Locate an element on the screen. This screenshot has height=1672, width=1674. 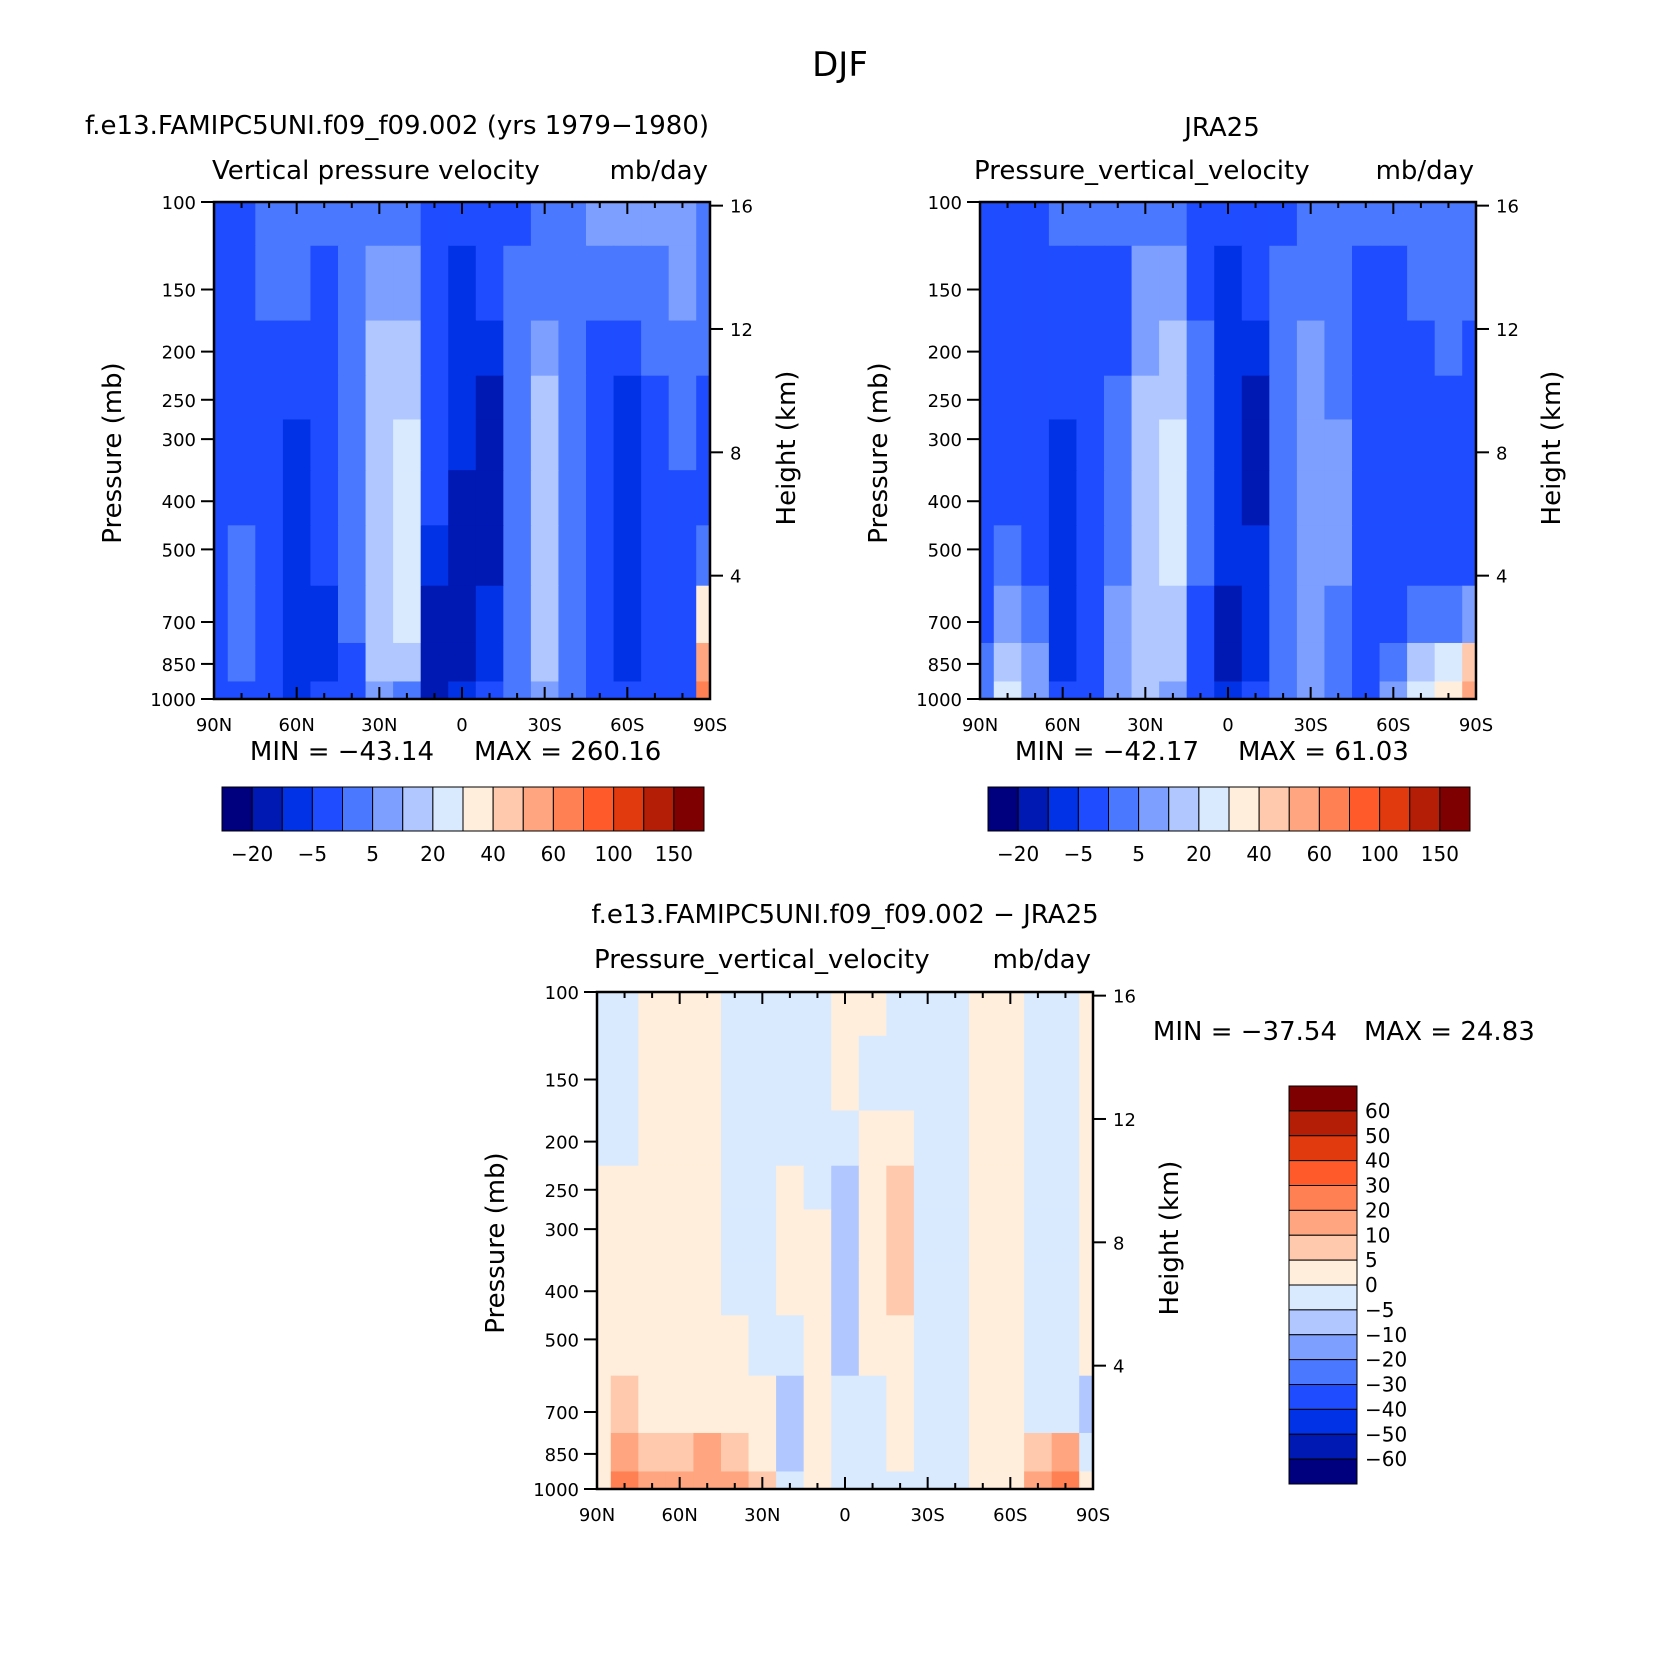
right-tick-label: 8 is located at coordinates (1118, 1243).